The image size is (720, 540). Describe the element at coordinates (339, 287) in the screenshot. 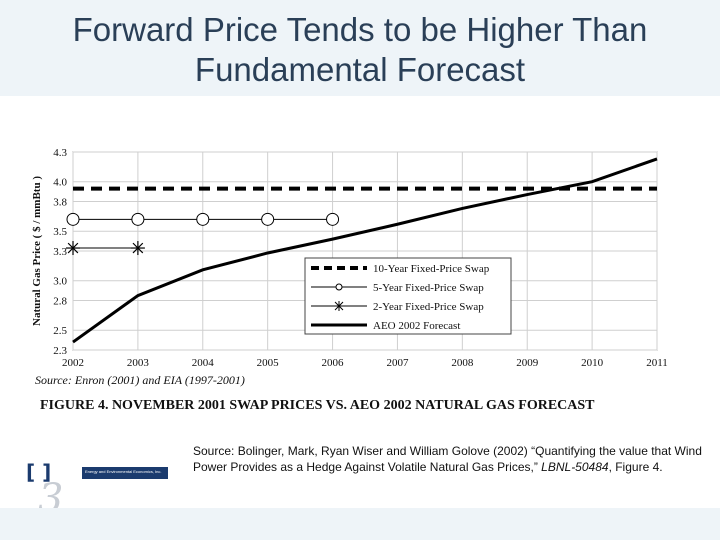

I see `legend-5-year-swap-marker` at that location.